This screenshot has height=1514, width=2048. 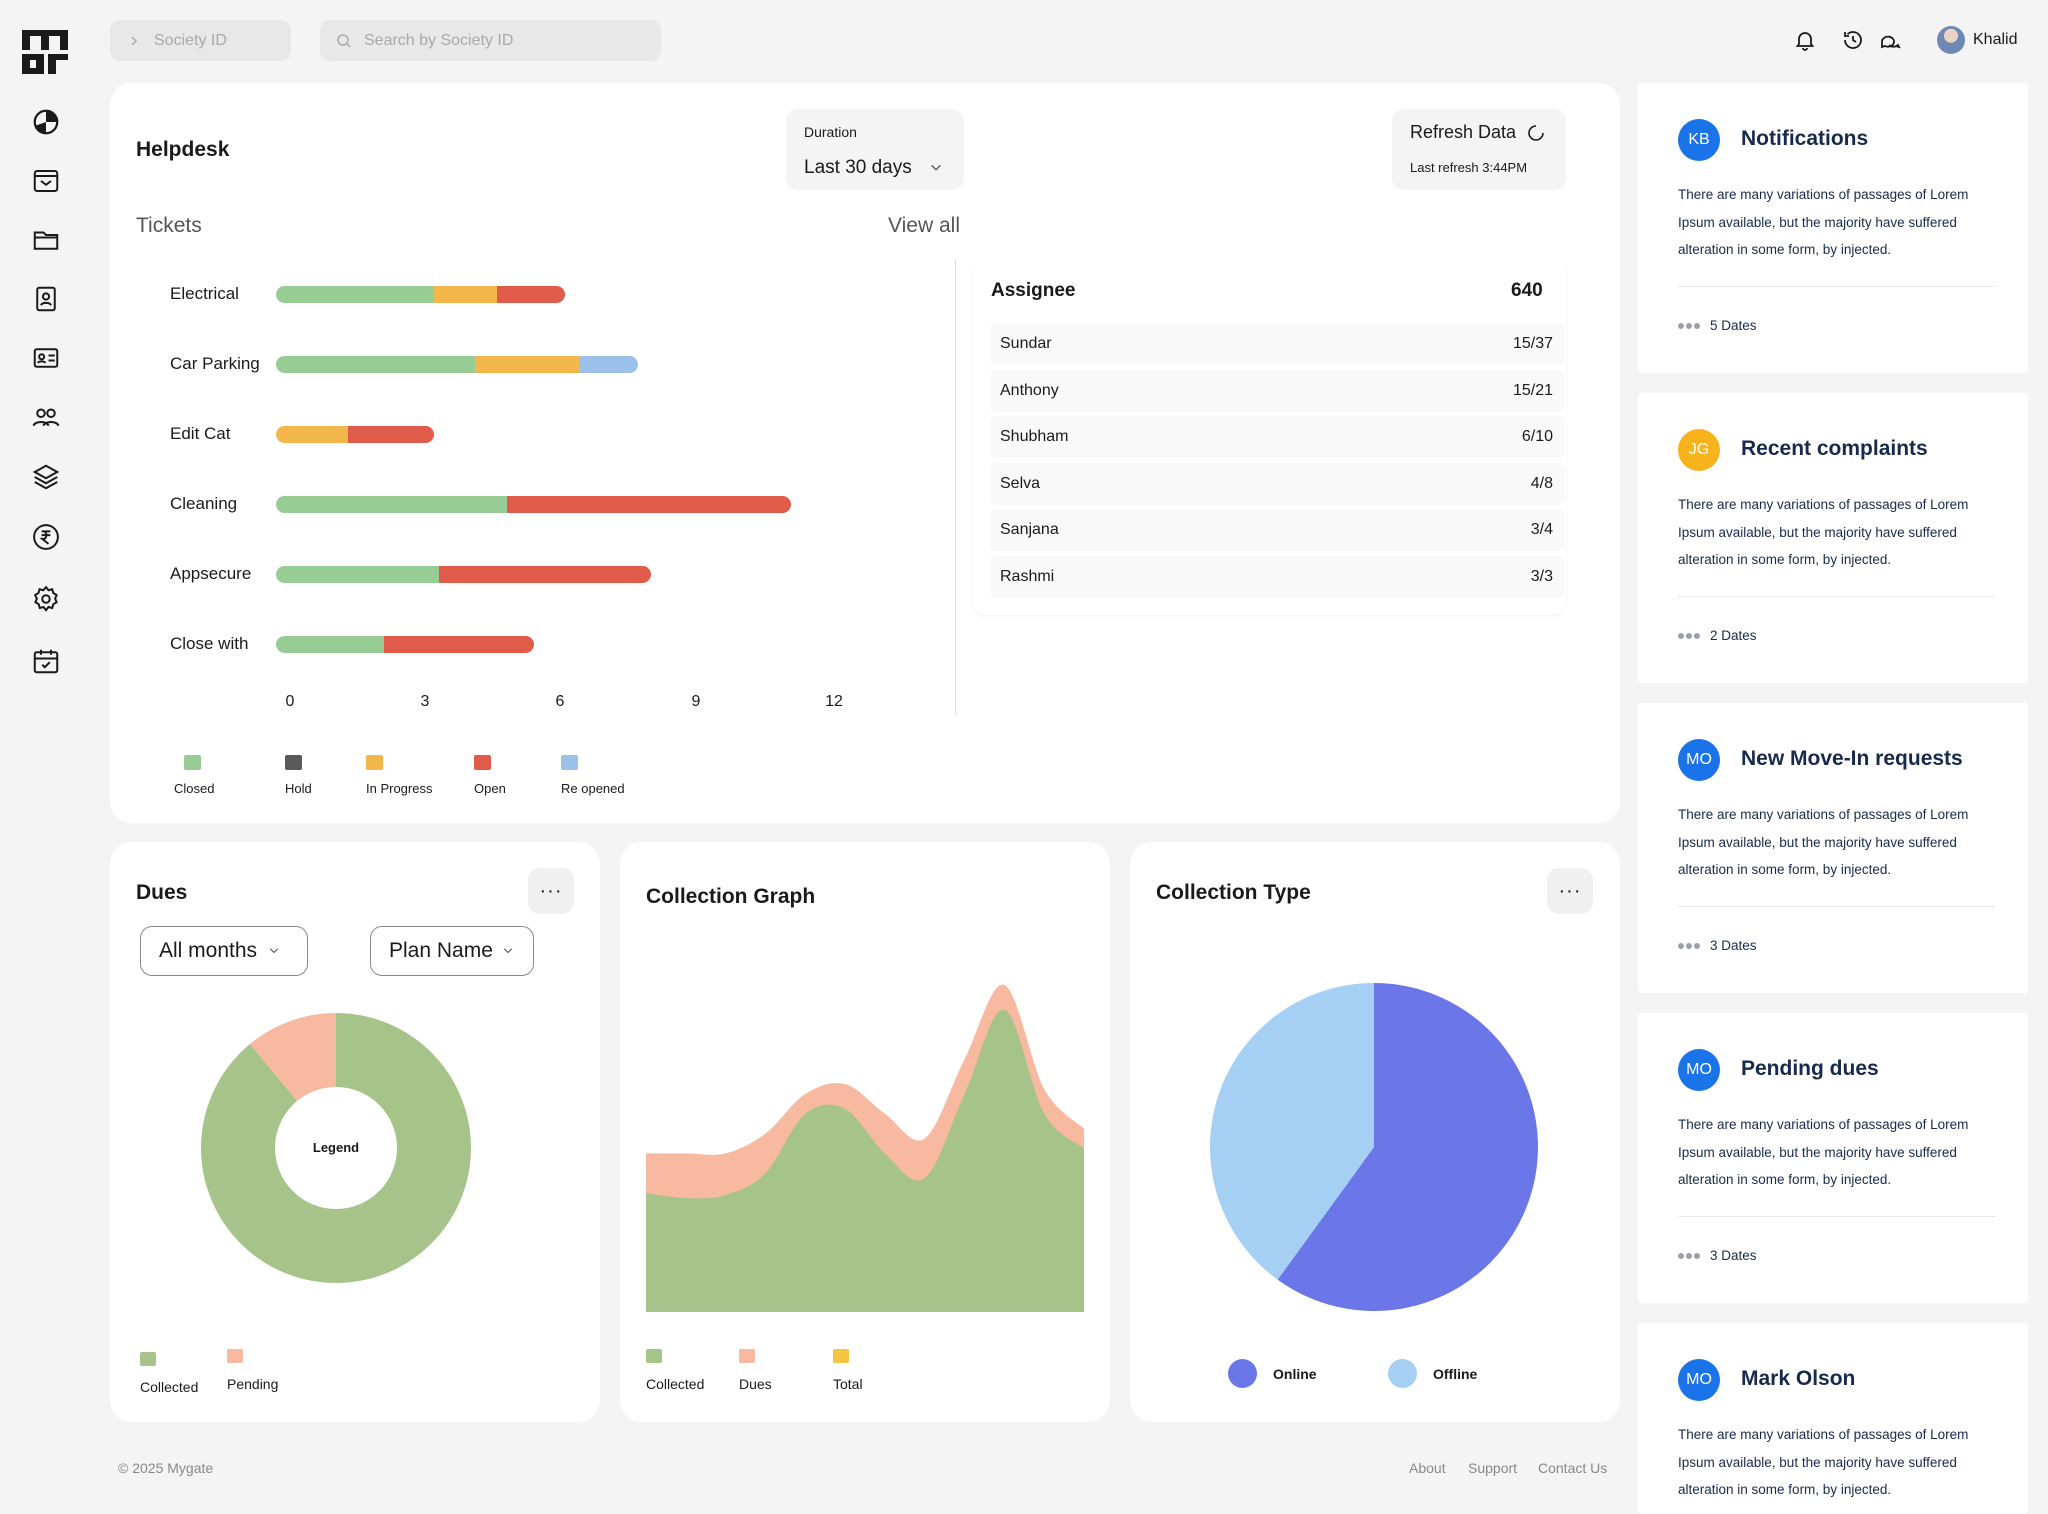 I want to click on assignee-row: Shubham 6/10, so click(x=1277, y=437).